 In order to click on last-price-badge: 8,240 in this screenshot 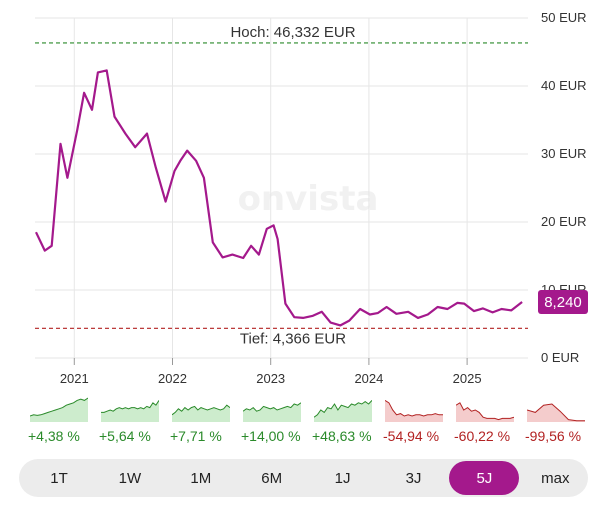, I will do `click(563, 301)`.